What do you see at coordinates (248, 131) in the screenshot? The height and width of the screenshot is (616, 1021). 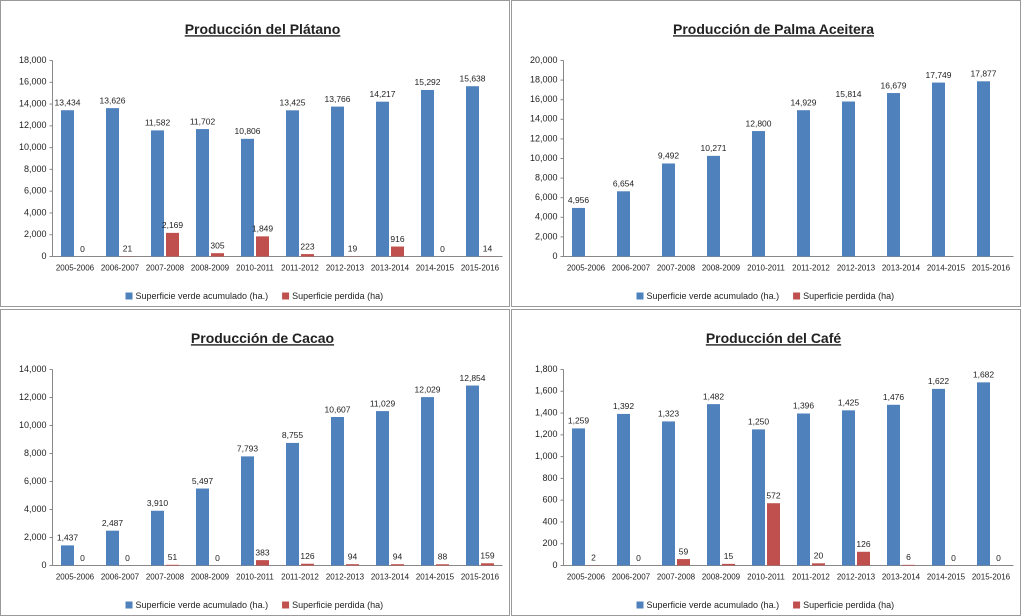 I see `value-label: 10,806` at bounding box center [248, 131].